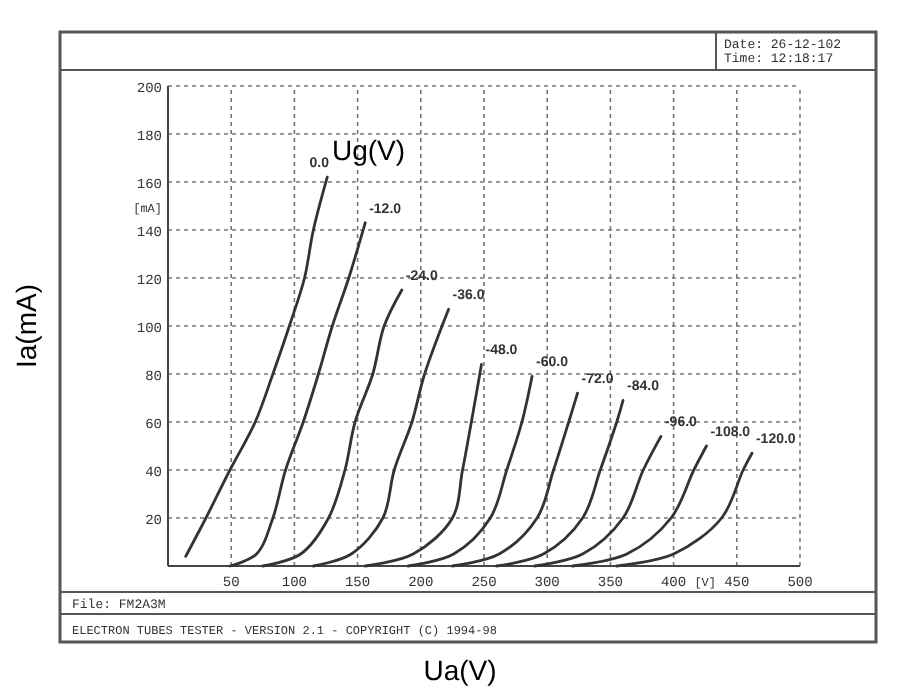  Describe the element at coordinates (460, 670) in the screenshot. I see `x-axis-title: Ua(V)` at that location.